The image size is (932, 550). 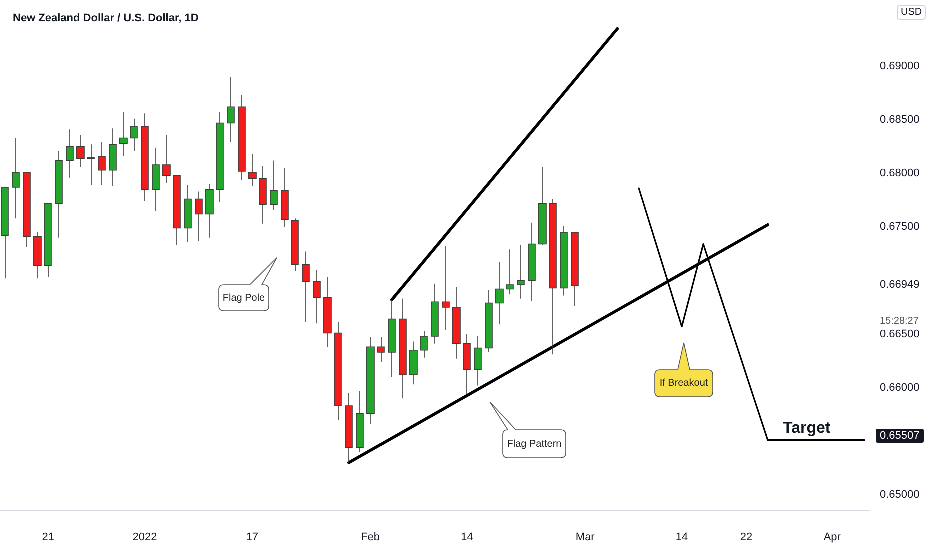 What do you see at coordinates (370, 538) in the screenshot?
I see `x-tick-label: Feb` at bounding box center [370, 538].